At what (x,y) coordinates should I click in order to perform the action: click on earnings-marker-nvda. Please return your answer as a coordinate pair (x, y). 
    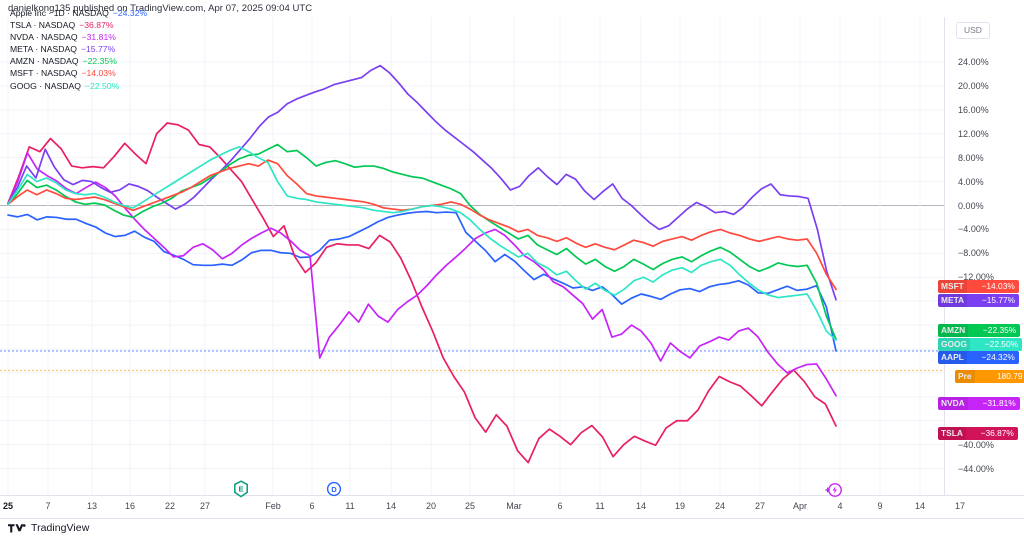
    Looking at the image, I should click on (834, 492).